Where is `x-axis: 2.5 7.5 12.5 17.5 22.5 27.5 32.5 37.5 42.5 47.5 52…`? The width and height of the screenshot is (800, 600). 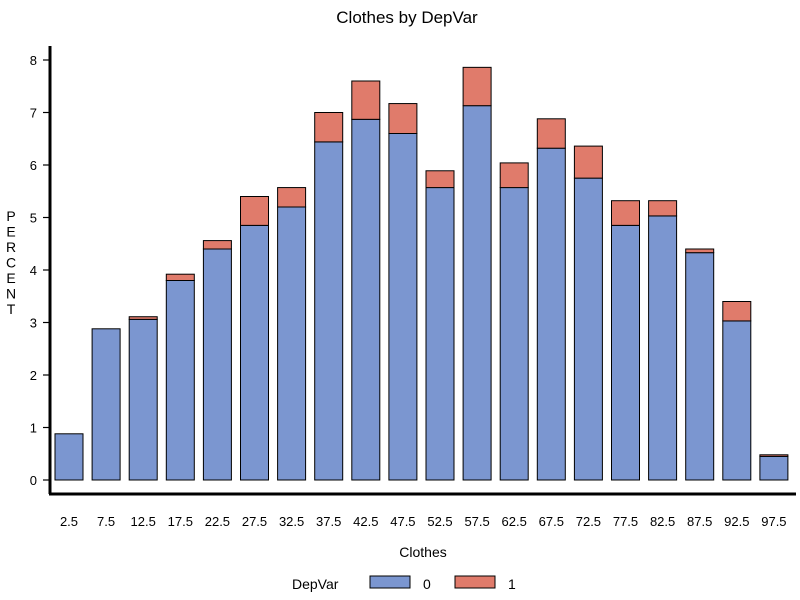 x-axis: 2.5 7.5 12.5 17.5 22.5 27.5 32.5 37.5 42.5 47.5 52… is located at coordinates (423, 521).